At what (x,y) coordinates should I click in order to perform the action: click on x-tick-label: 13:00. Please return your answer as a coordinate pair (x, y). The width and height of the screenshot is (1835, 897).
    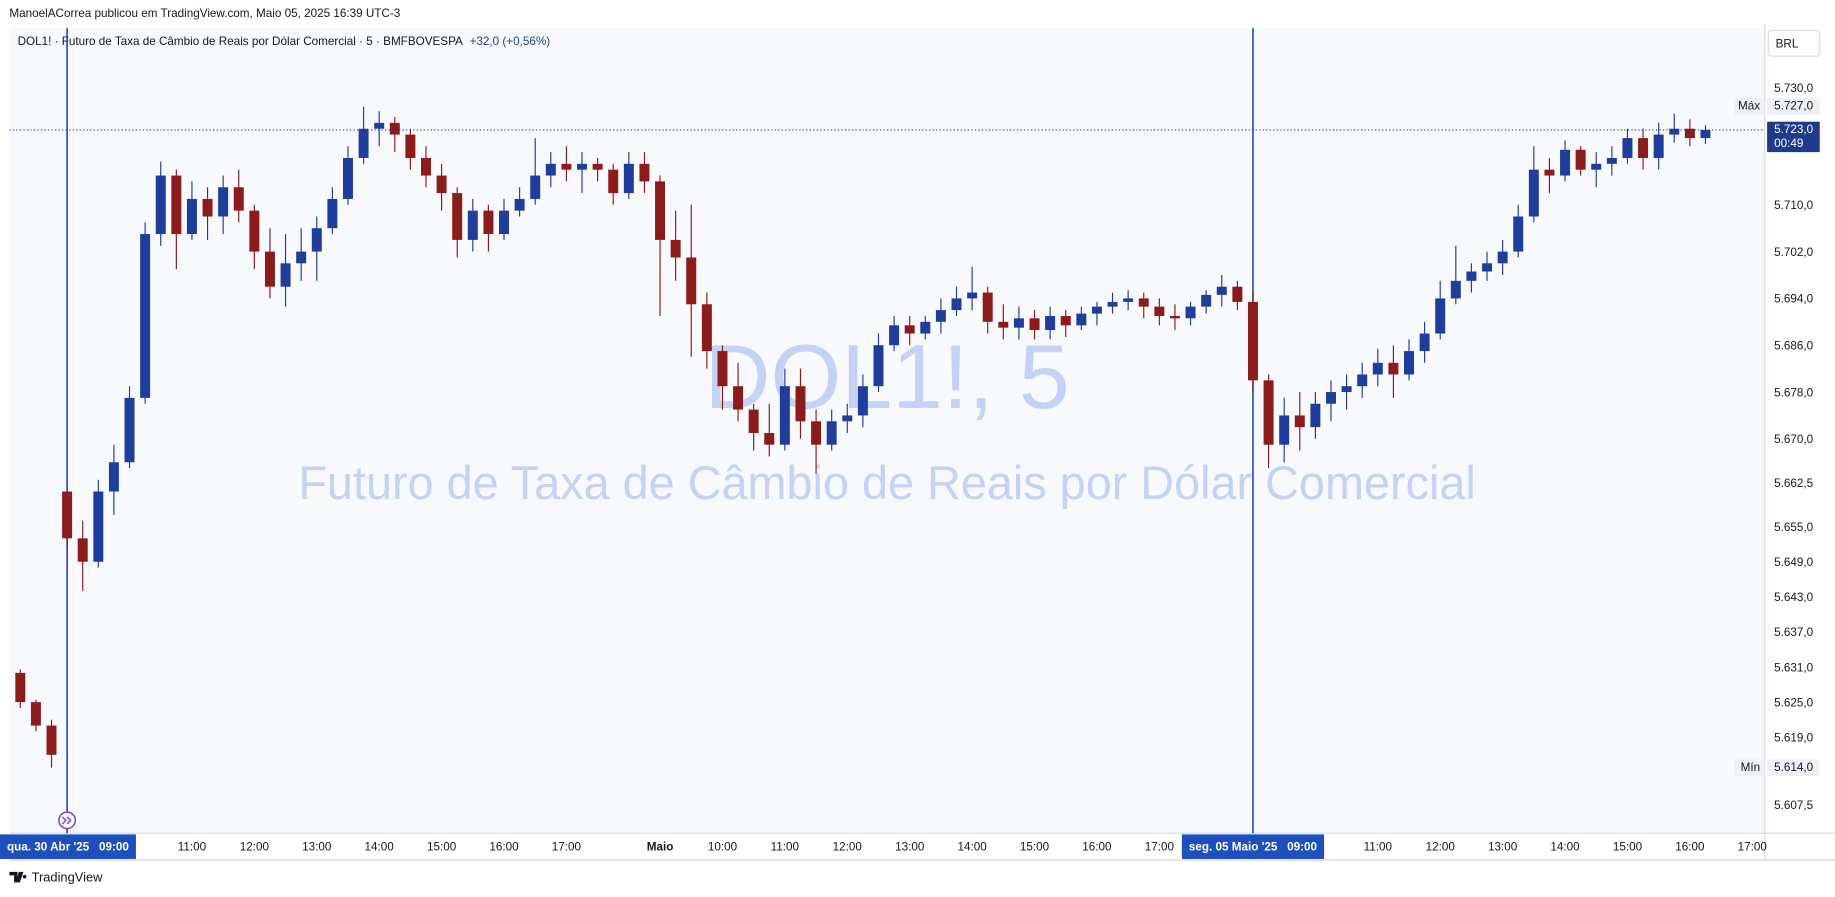
    Looking at the image, I should click on (317, 846).